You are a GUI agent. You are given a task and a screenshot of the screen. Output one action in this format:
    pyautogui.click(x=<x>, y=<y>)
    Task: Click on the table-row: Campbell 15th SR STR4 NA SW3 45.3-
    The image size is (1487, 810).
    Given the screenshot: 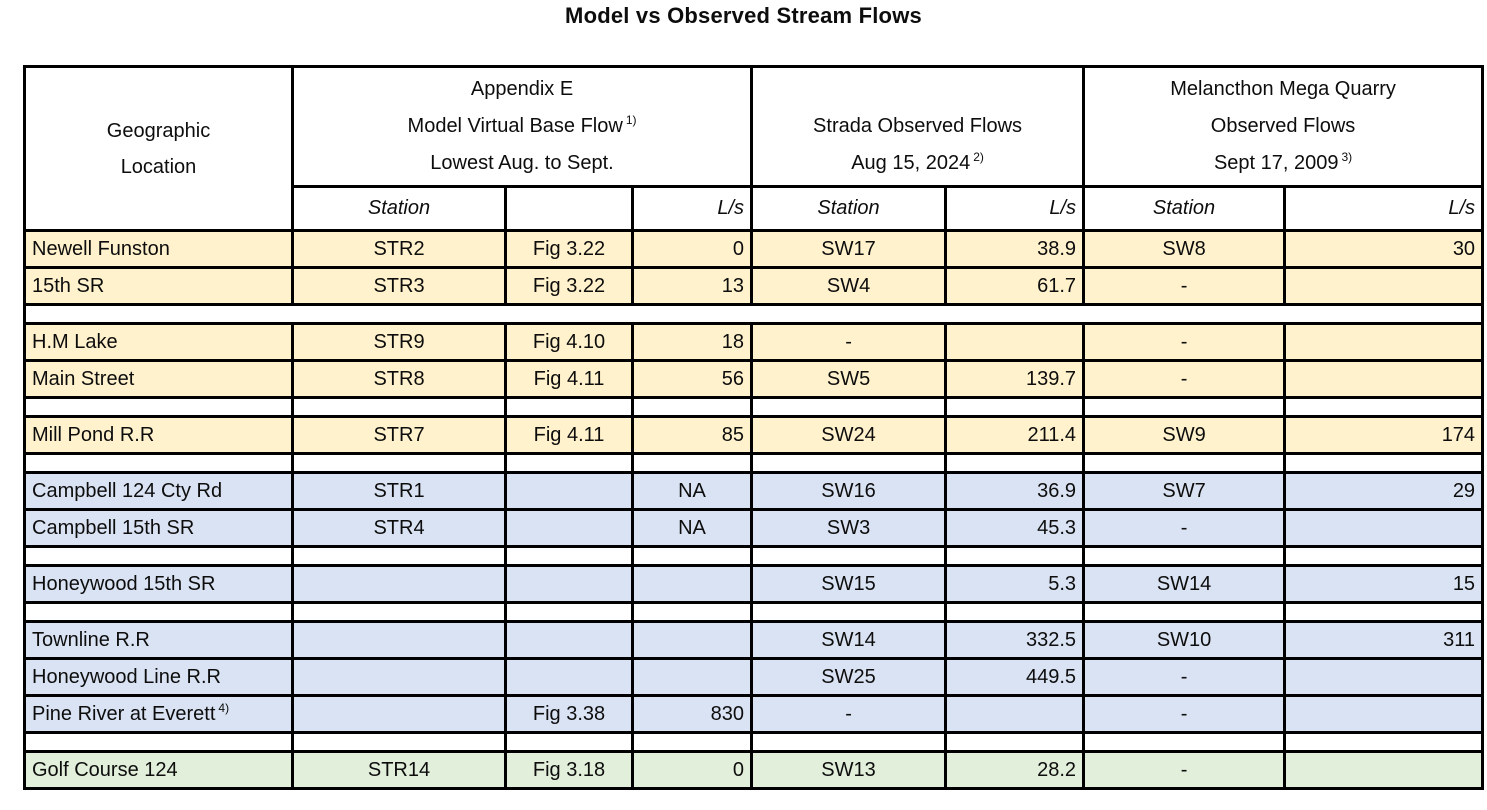 What is the action you would take?
    pyautogui.click(x=754, y=528)
    